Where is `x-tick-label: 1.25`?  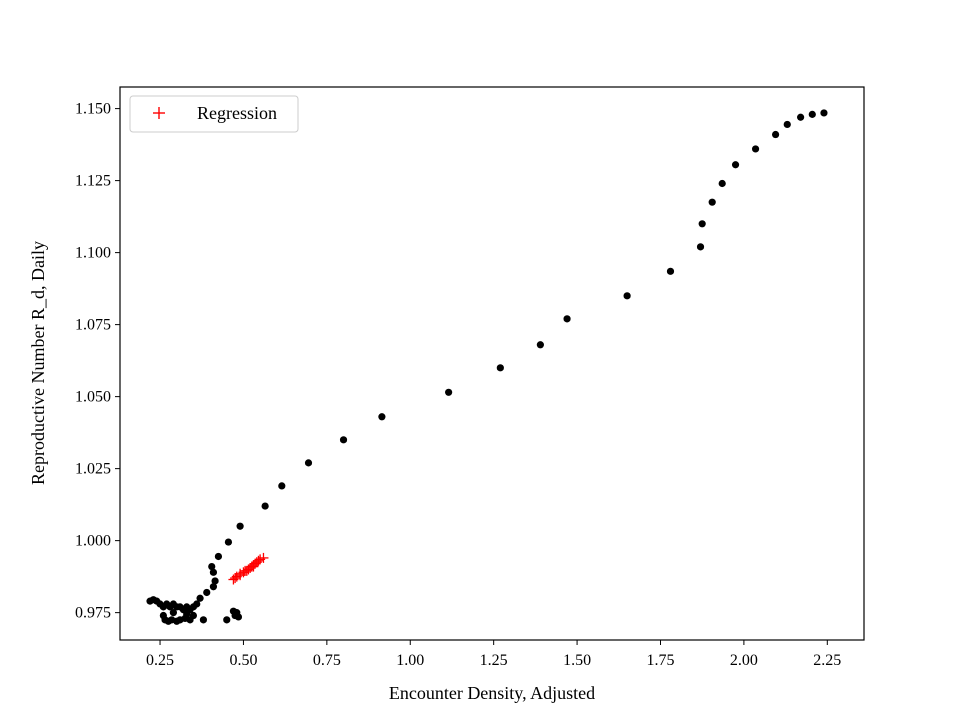 x-tick-label: 1.25 is located at coordinates (494, 660).